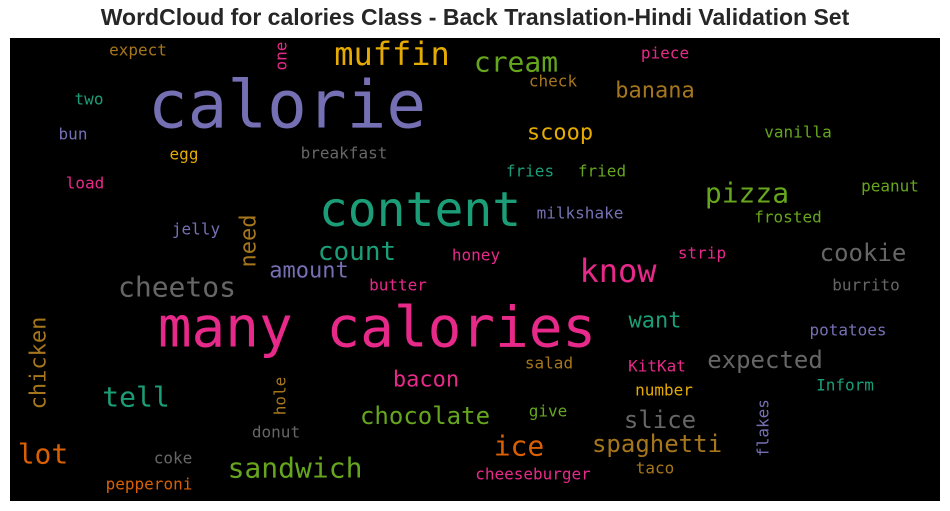 Image resolution: width=950 pixels, height=511 pixels. I want to click on word-content: content, so click(420, 210).